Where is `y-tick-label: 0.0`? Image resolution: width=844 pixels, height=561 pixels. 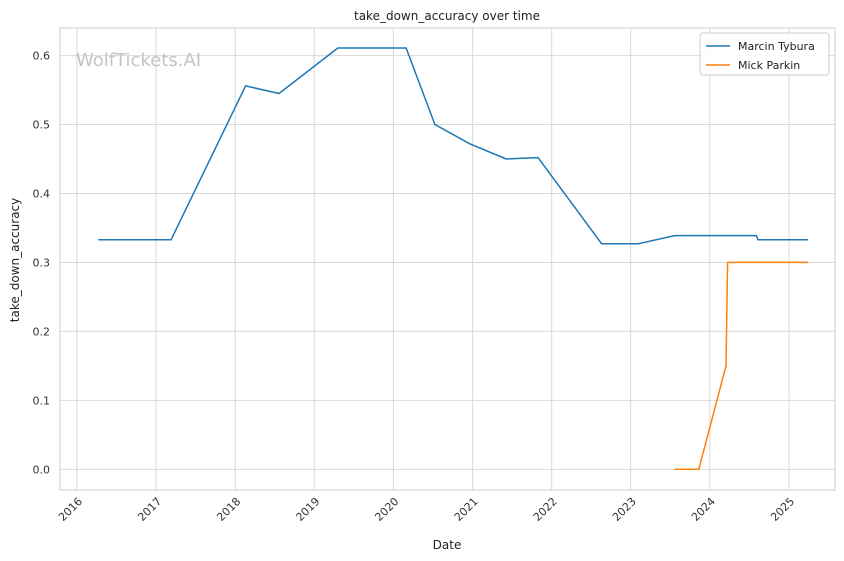 y-tick-label: 0.0 is located at coordinates (42, 469).